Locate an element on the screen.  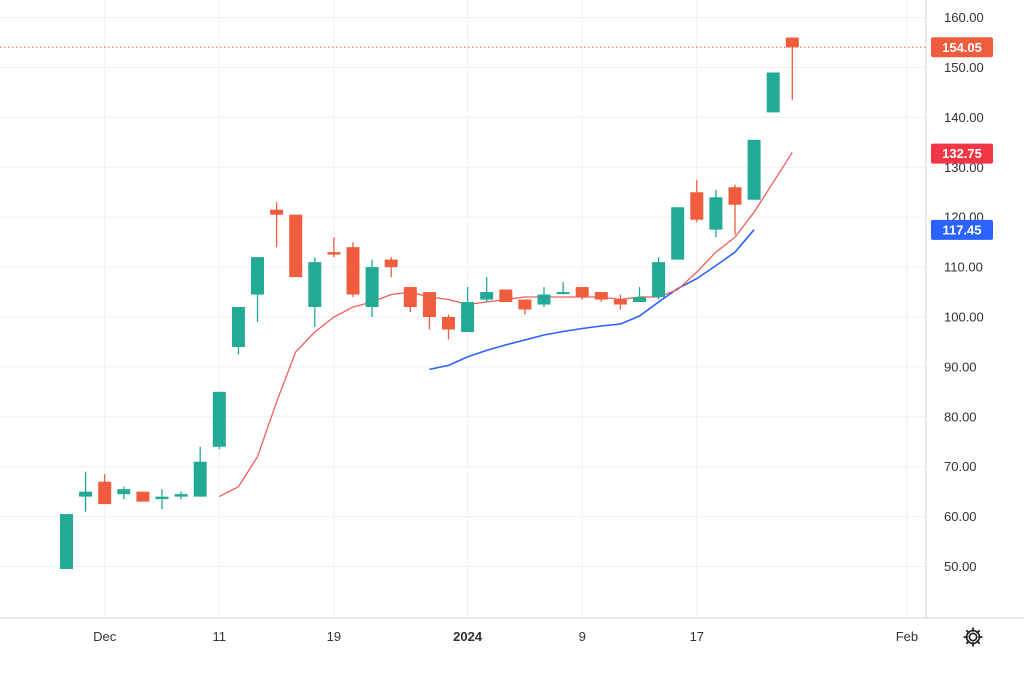
y-tick-label: 50.00 is located at coordinates (960, 566).